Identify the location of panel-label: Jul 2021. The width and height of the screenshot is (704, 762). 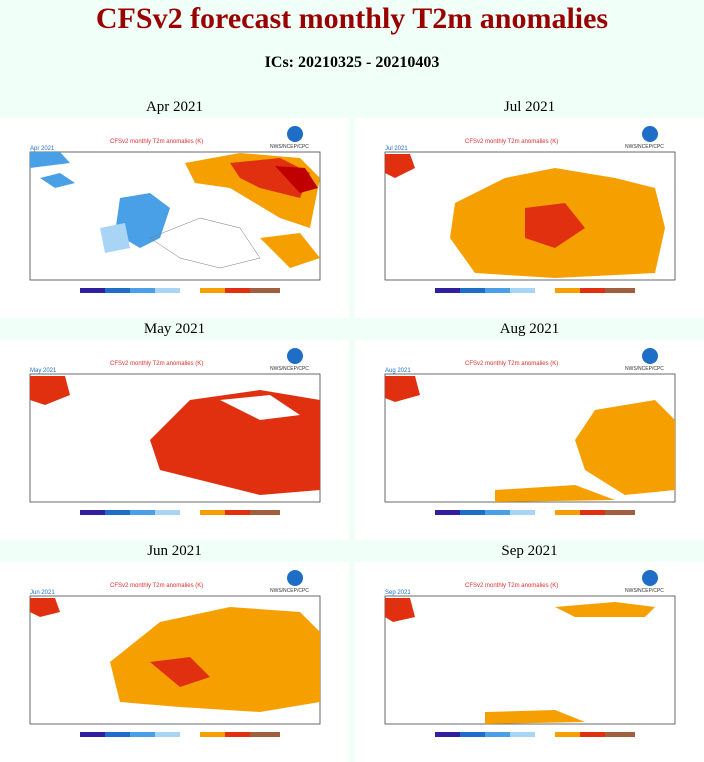
(529, 107).